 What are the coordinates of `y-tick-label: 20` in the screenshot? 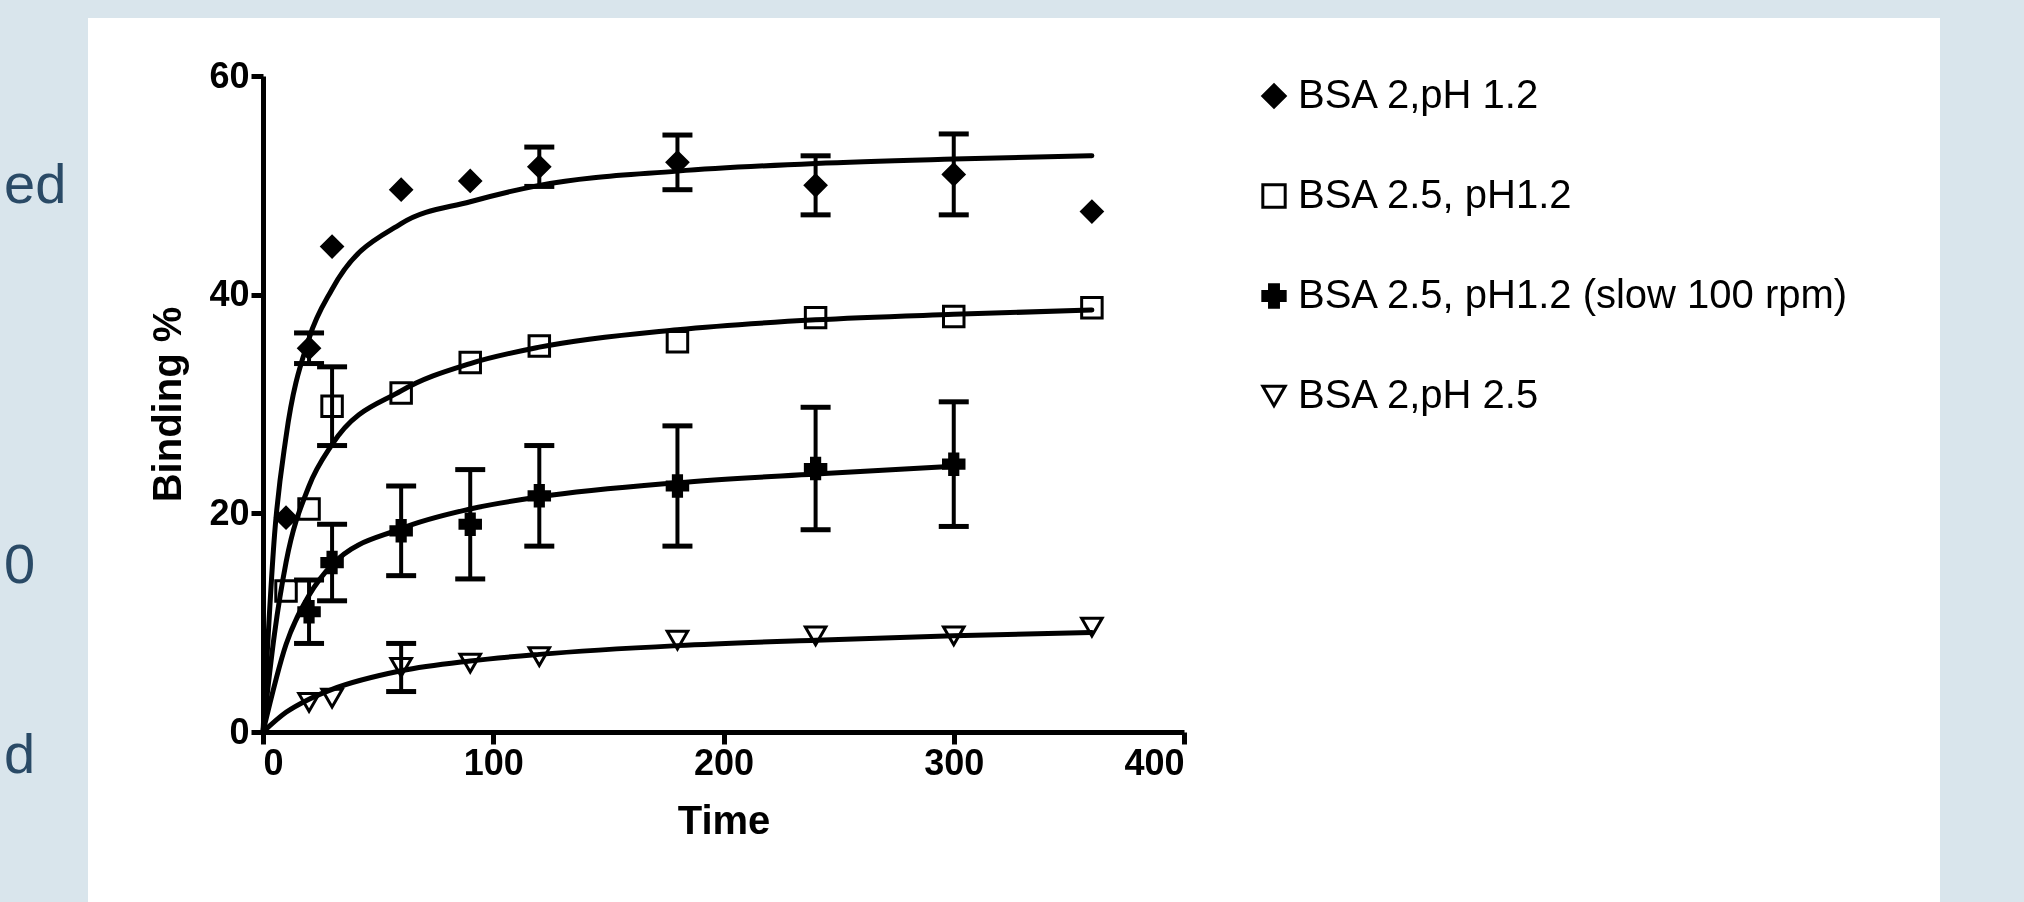 It's located at (229, 512).